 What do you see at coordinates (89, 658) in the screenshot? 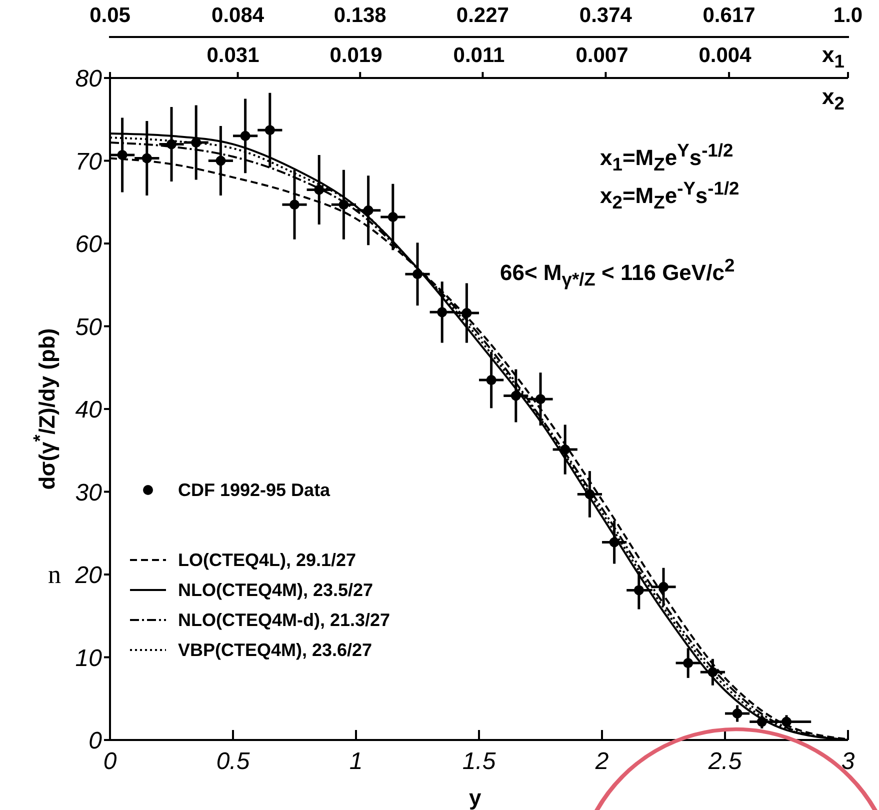
I see `y-tick-label: 10` at bounding box center [89, 658].